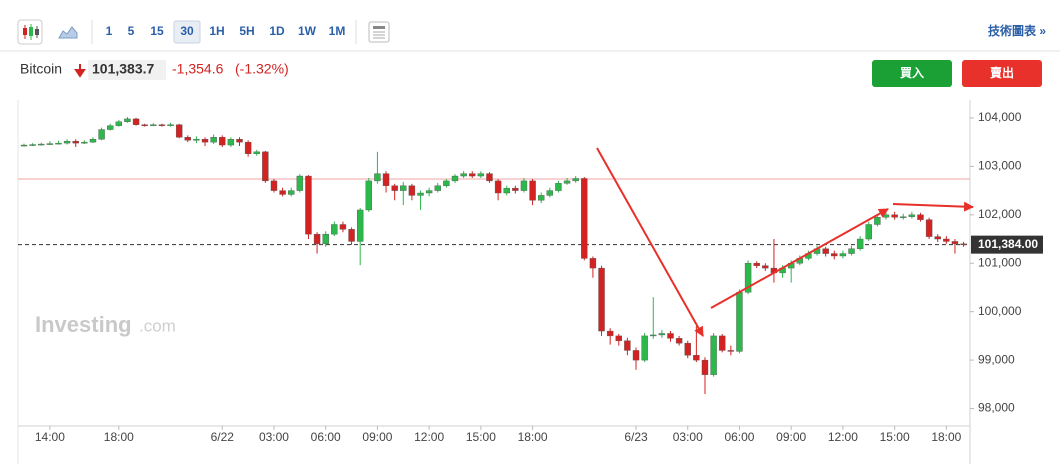  I want to click on buy-button-label: 買入, so click(912, 73).